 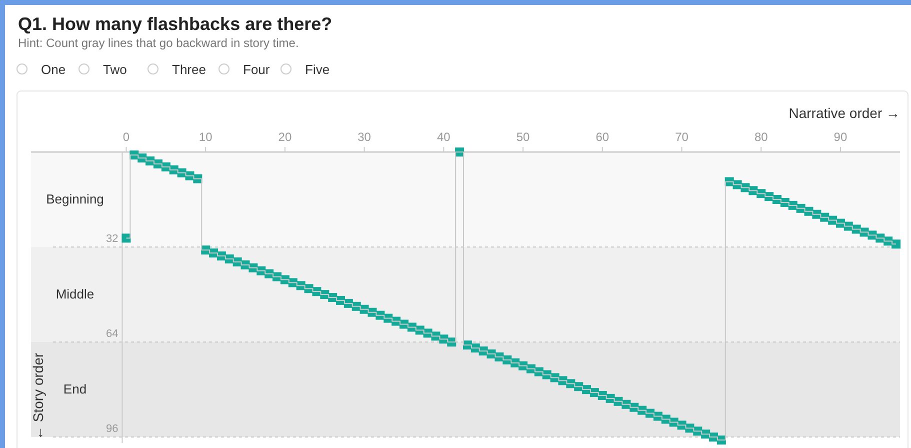 What do you see at coordinates (682, 137) in the screenshot?
I see `x-tick-label: 70` at bounding box center [682, 137].